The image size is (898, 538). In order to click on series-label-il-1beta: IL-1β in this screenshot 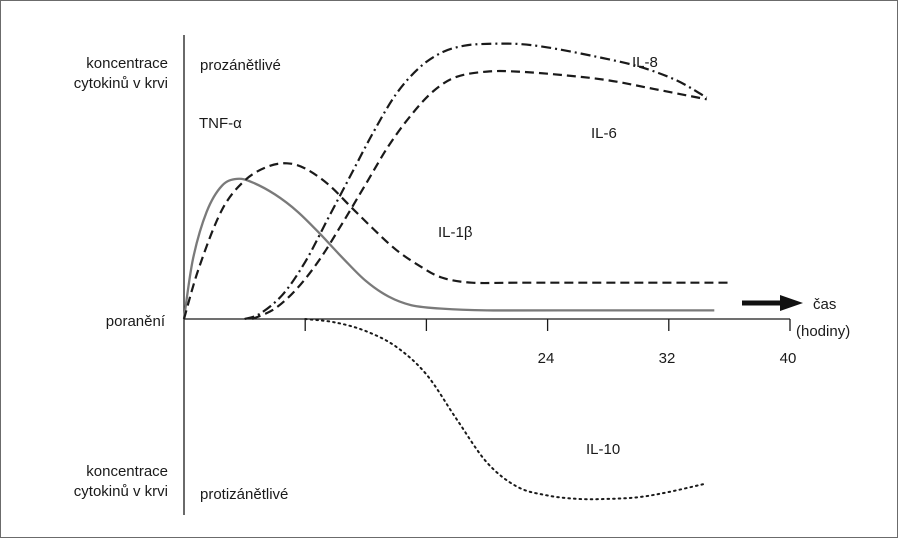, I will do `click(455, 232)`.